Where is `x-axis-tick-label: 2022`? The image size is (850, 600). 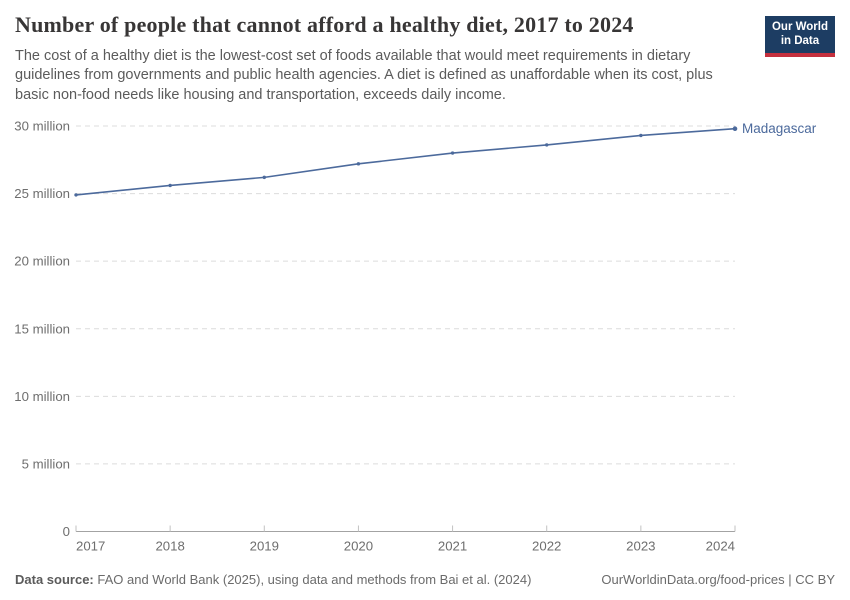
x-axis-tick-label: 2022 is located at coordinates (546, 546).